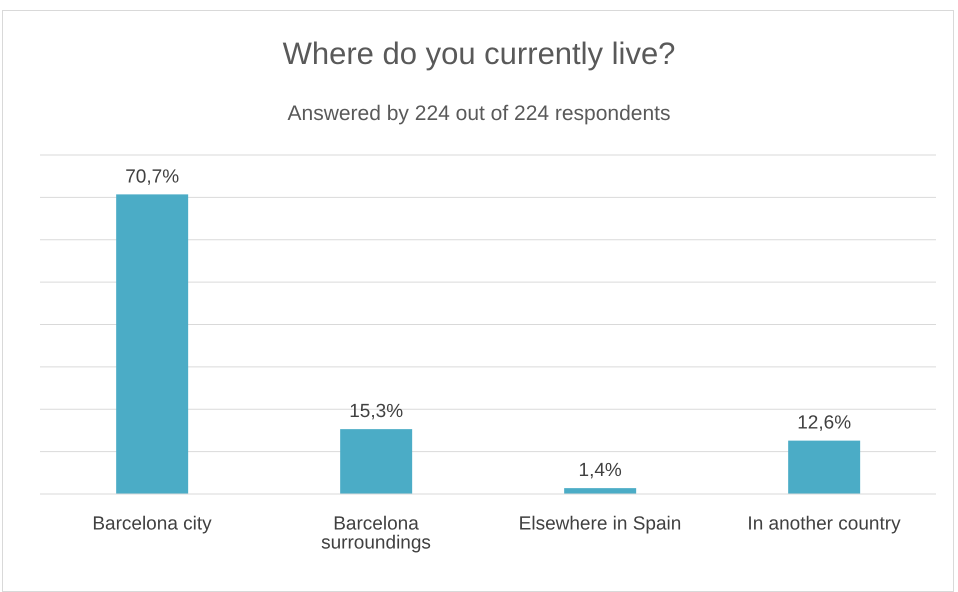 The height and width of the screenshot is (592, 958). I want to click on x-tick-label: Elsewhere in Spain, so click(600, 523).